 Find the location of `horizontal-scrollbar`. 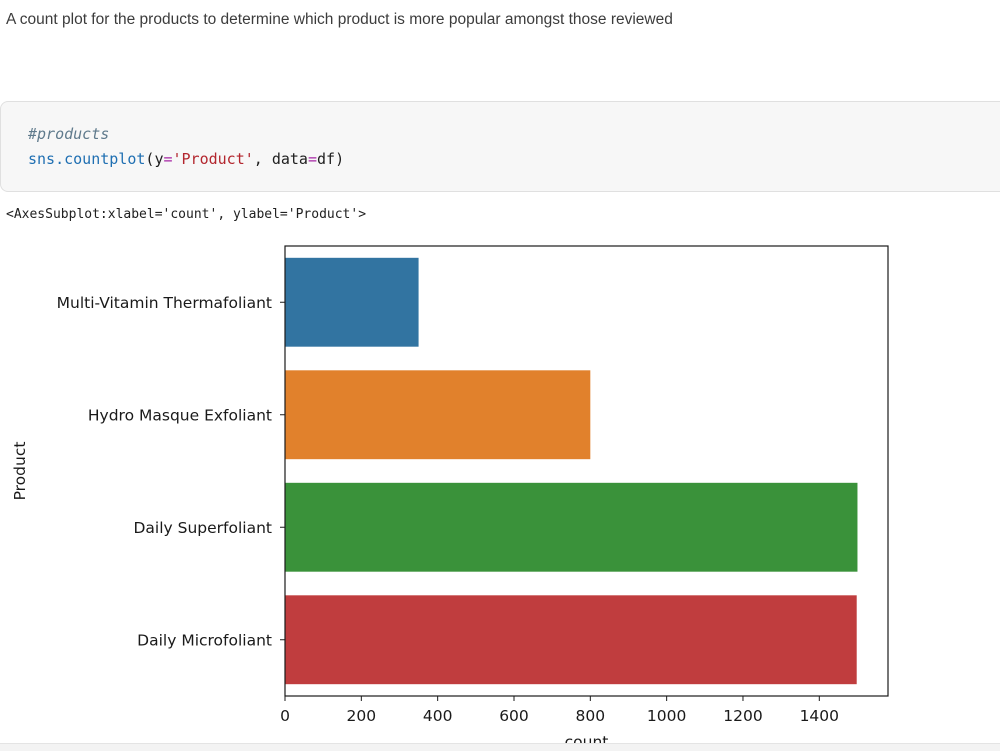

horizontal-scrollbar is located at coordinates (500, 747).